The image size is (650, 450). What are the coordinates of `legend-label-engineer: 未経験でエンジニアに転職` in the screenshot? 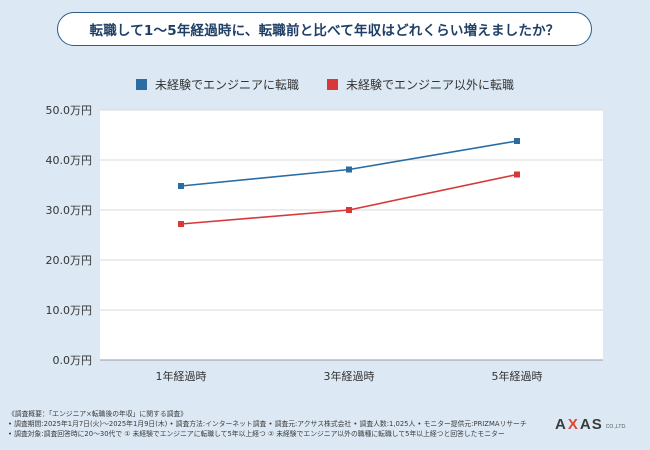 It's located at (226, 85).